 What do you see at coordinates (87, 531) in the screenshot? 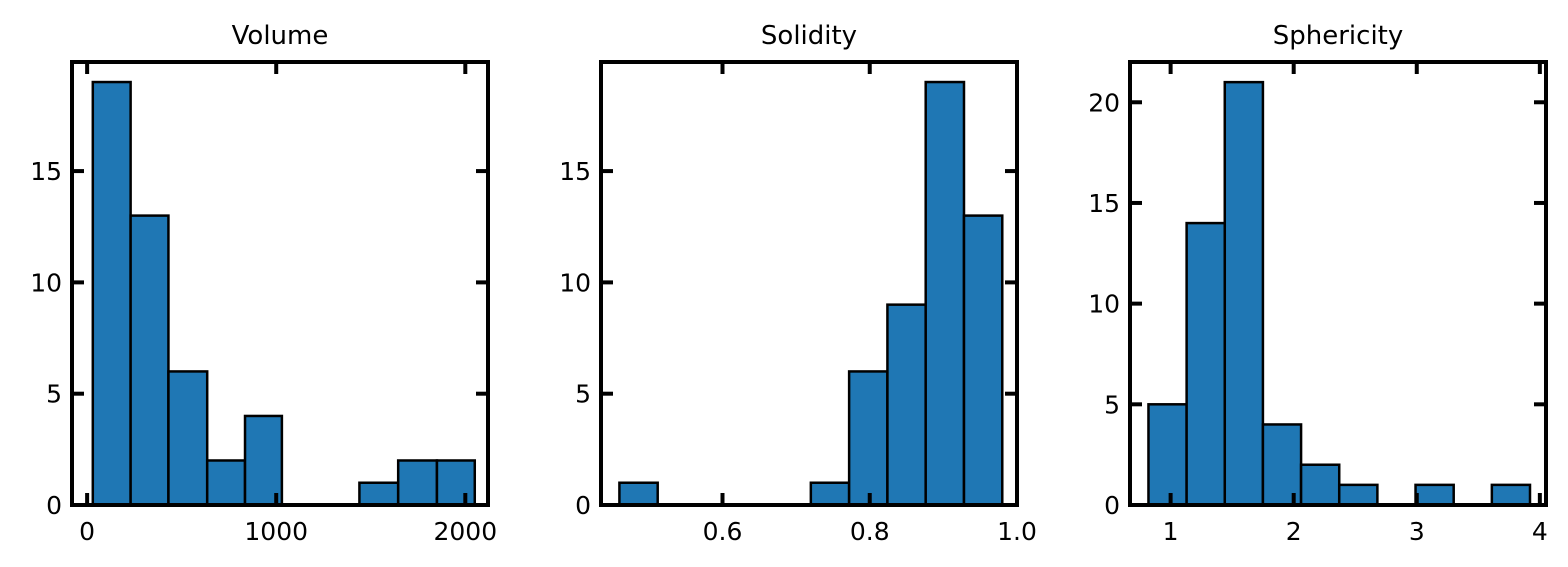
I see `volume-x-tick-label: 0` at bounding box center [87, 531].